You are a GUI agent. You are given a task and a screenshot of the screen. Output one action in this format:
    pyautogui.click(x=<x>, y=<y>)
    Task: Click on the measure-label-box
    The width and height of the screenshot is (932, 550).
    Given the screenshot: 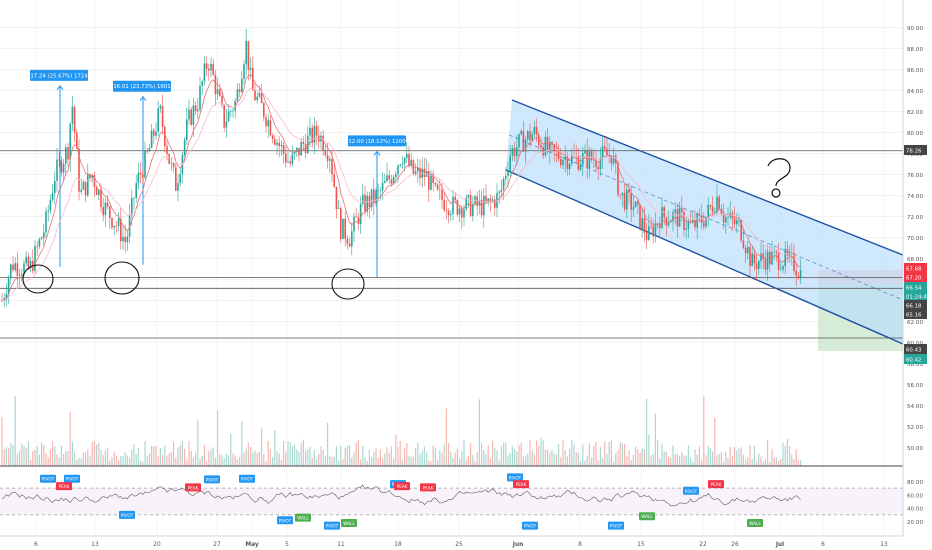 What is the action you would take?
    pyautogui.click(x=377, y=141)
    